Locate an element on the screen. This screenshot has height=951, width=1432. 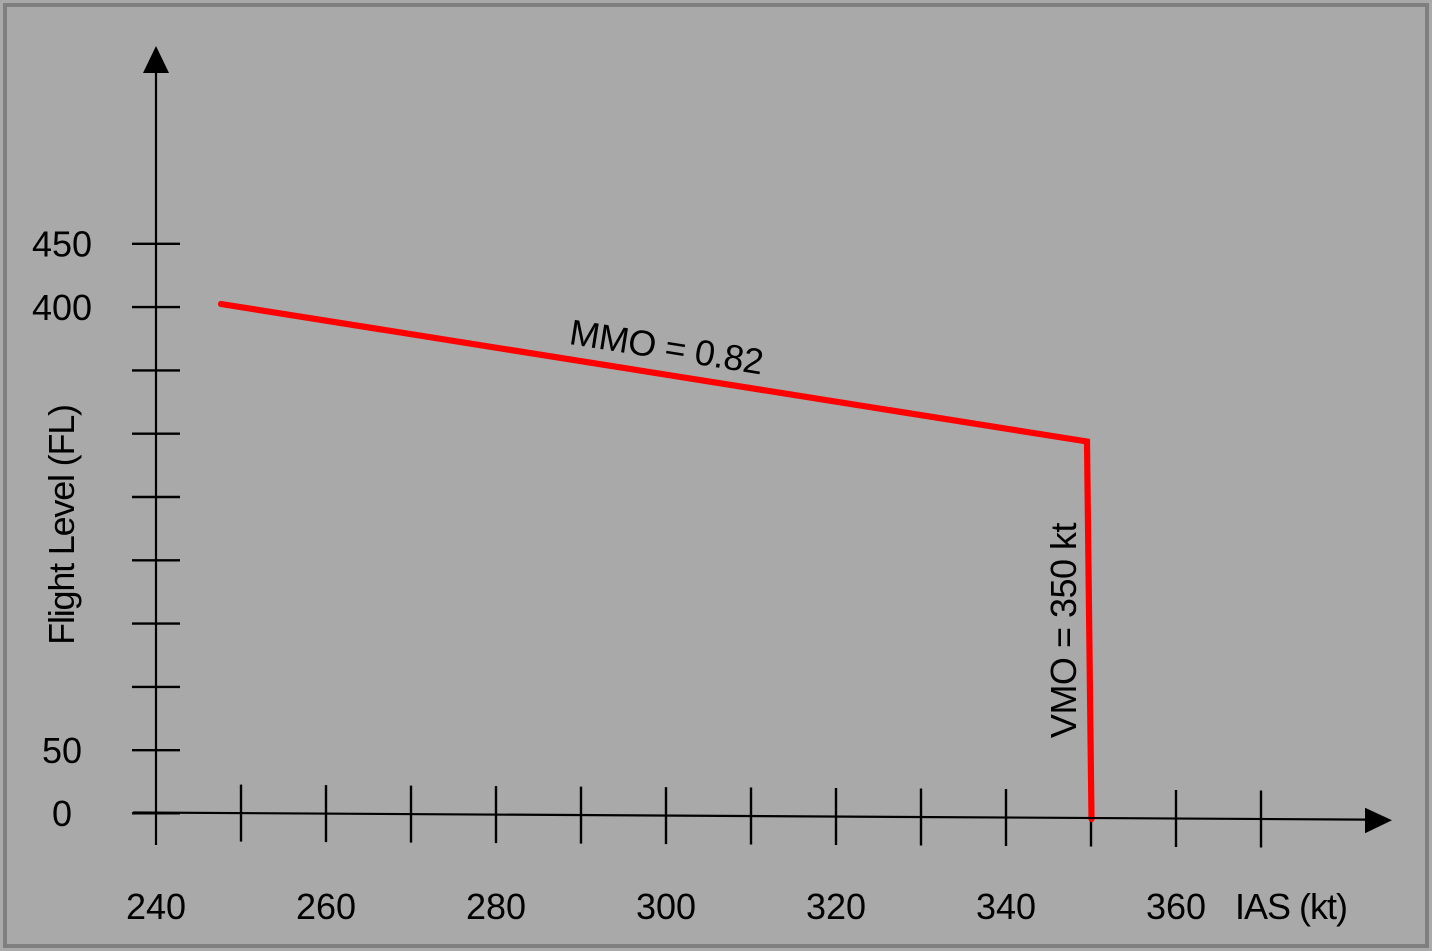
svg-text: IAS (kt) is located at coordinates (1291, 906).